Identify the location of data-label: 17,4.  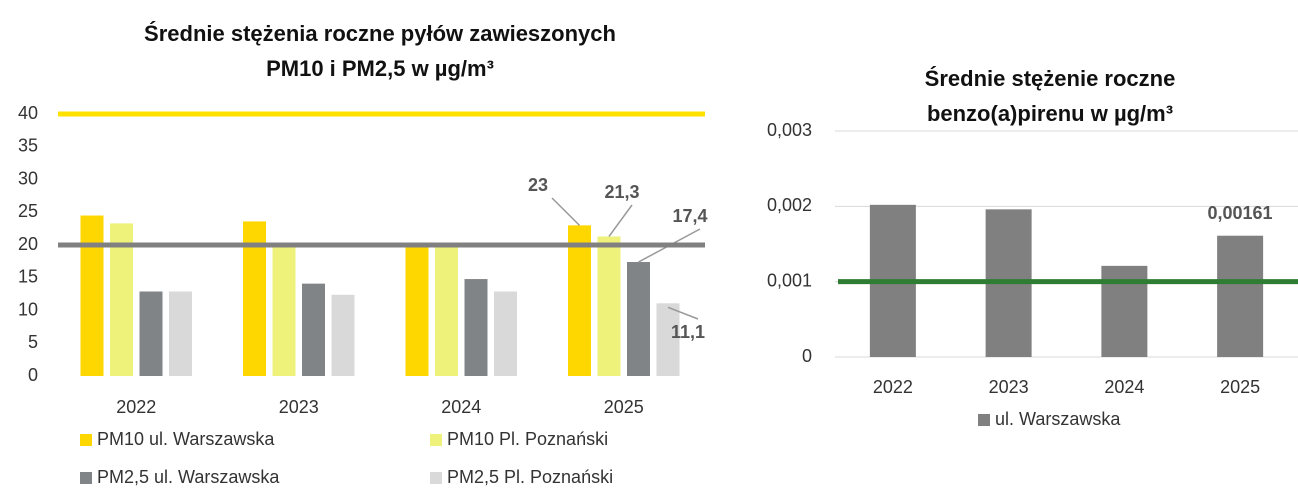
(689, 216).